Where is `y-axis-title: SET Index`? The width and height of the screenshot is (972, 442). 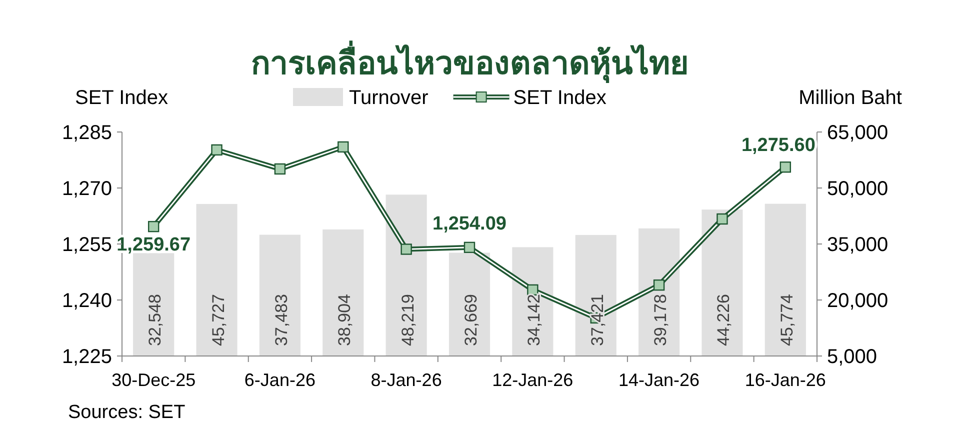 y-axis-title: SET Index is located at coordinates (121, 98).